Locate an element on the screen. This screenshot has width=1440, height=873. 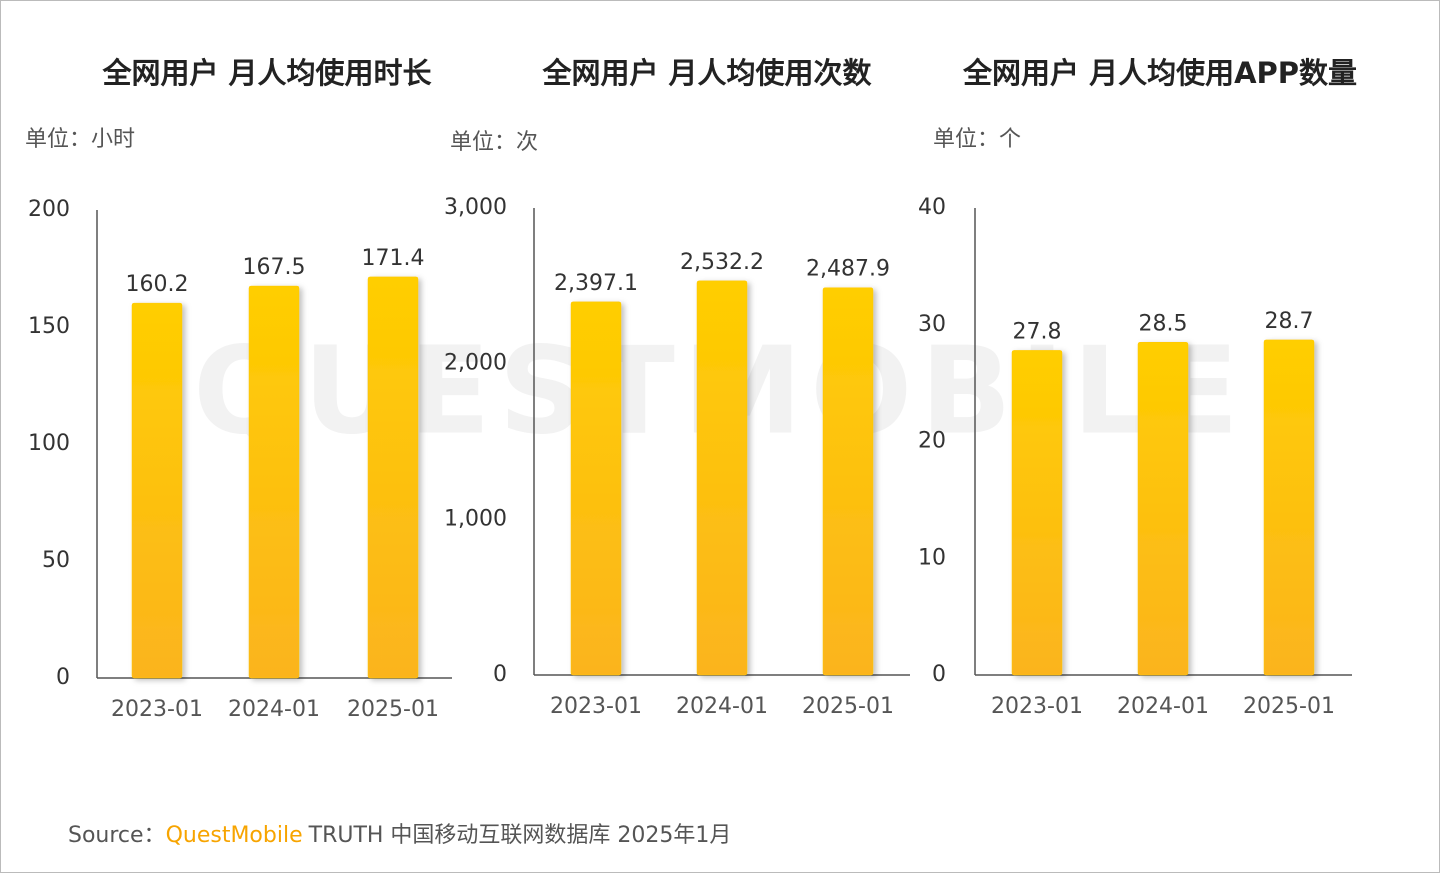
value-label: 2,397.1 is located at coordinates (596, 283).